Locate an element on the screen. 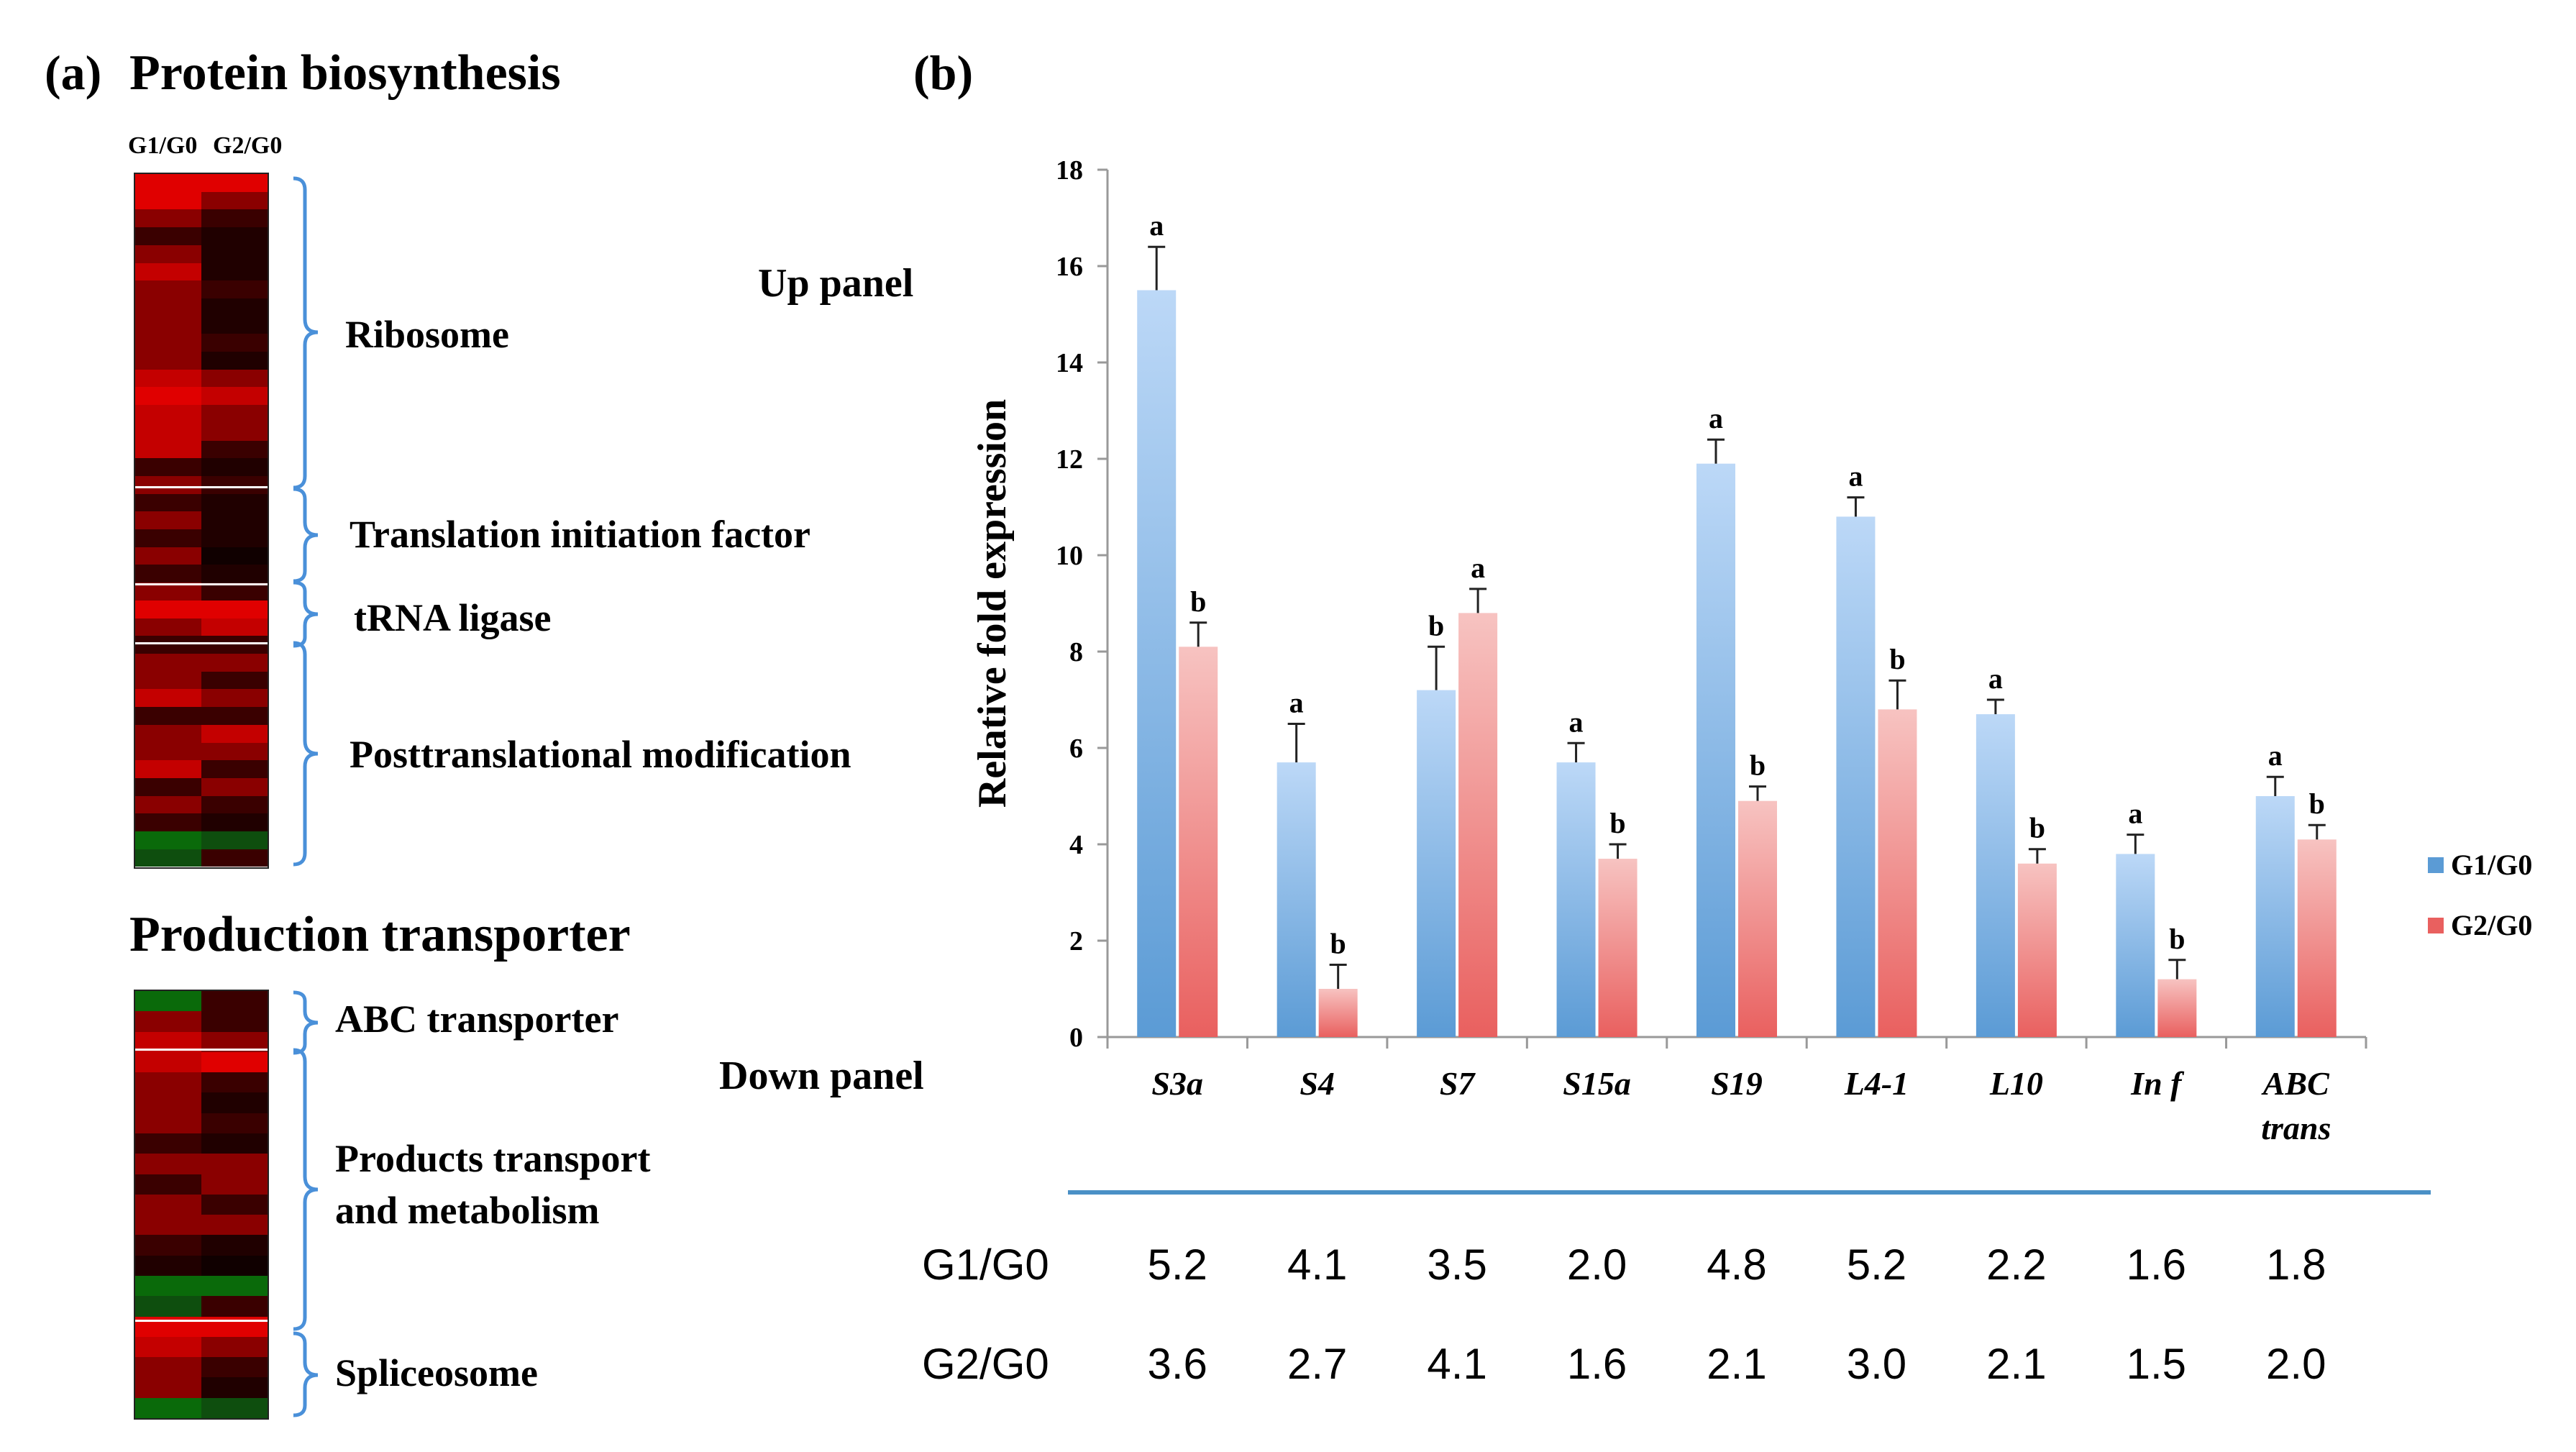  table-cell: 4.8 is located at coordinates (1737, 1265).